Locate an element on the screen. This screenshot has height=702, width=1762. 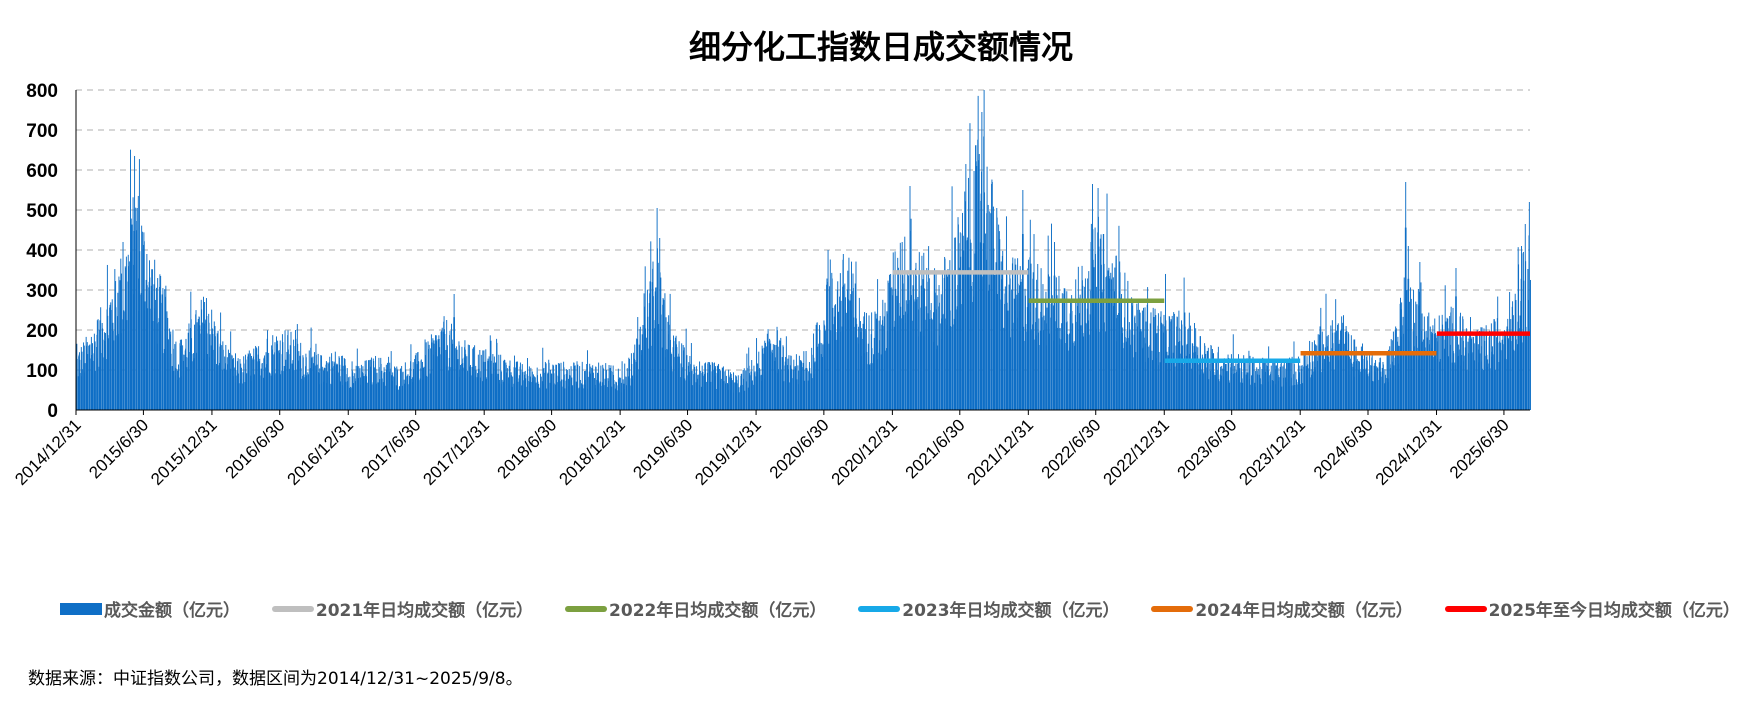
x-tick-label: 2015/6/30 is located at coordinates (118, 448).